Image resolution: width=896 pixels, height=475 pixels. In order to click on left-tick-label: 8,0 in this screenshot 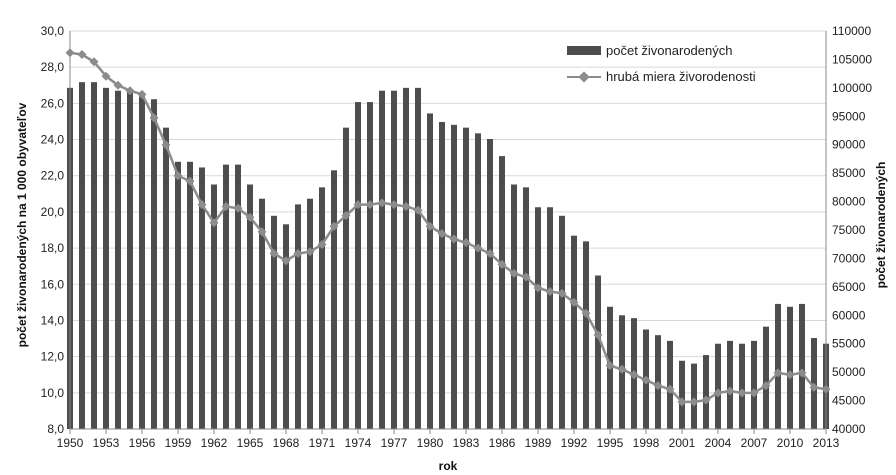, I will do `click(55, 429)`.